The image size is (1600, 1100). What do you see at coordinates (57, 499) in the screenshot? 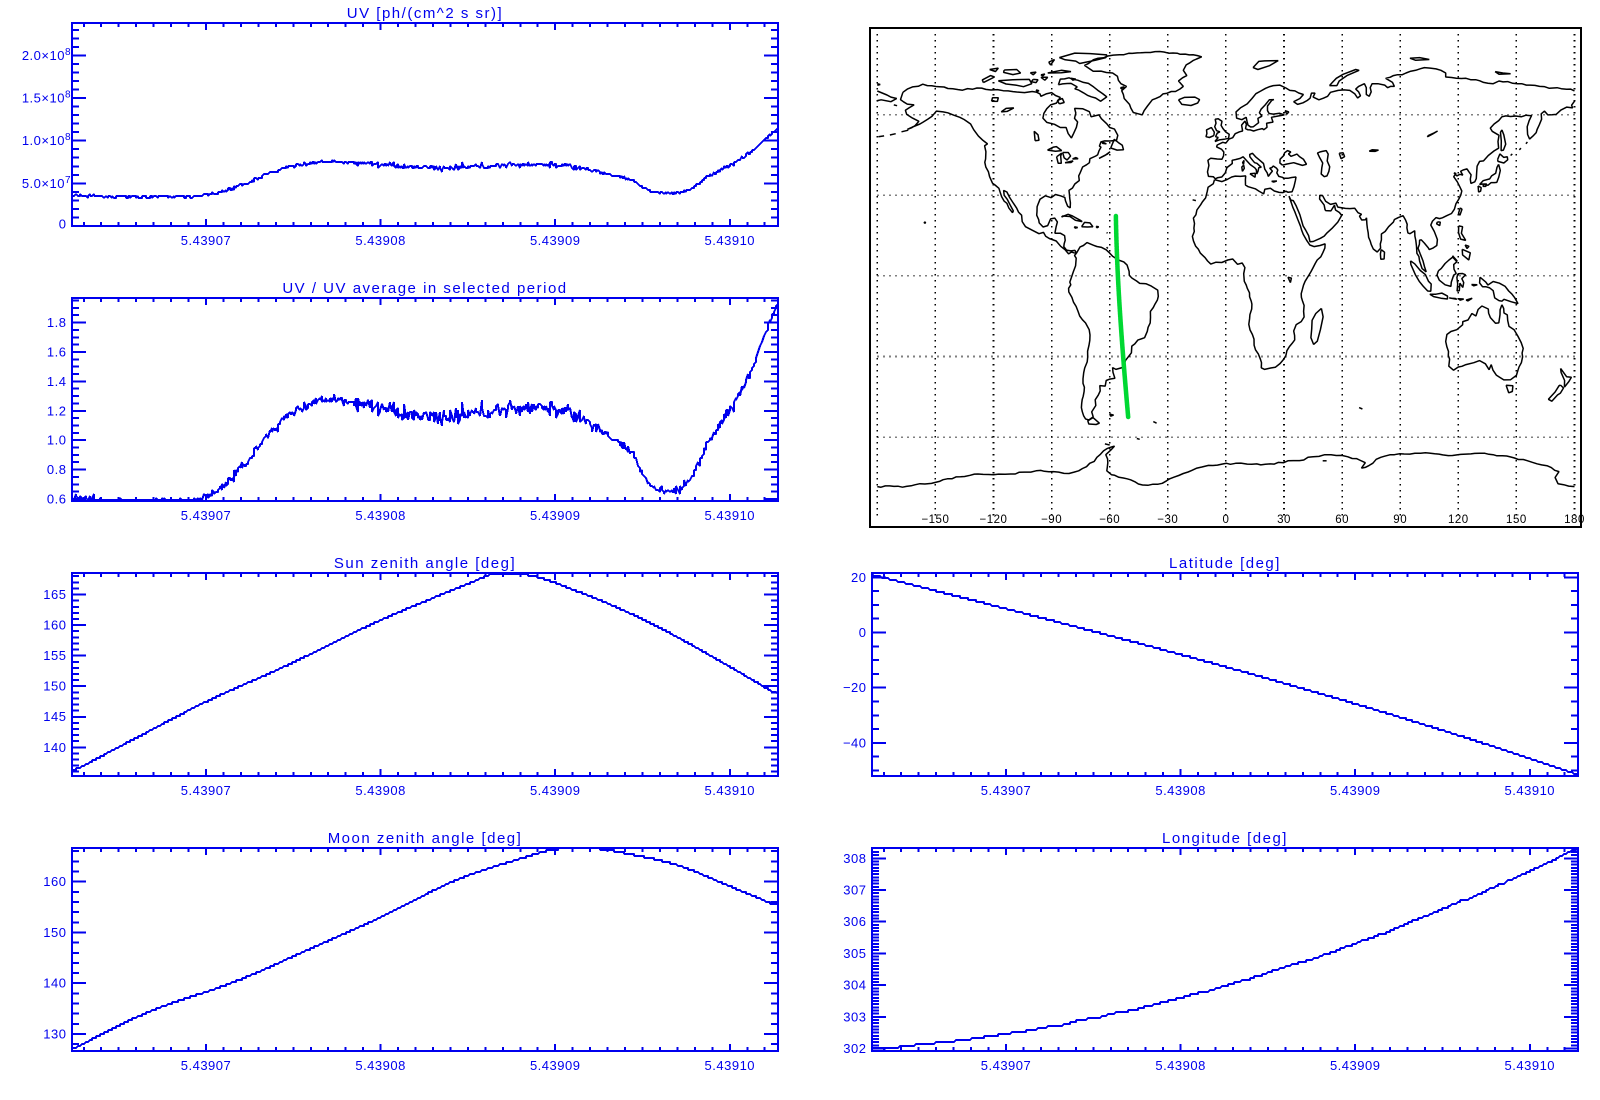
I see `svg-text: 0.6` at bounding box center [57, 499].